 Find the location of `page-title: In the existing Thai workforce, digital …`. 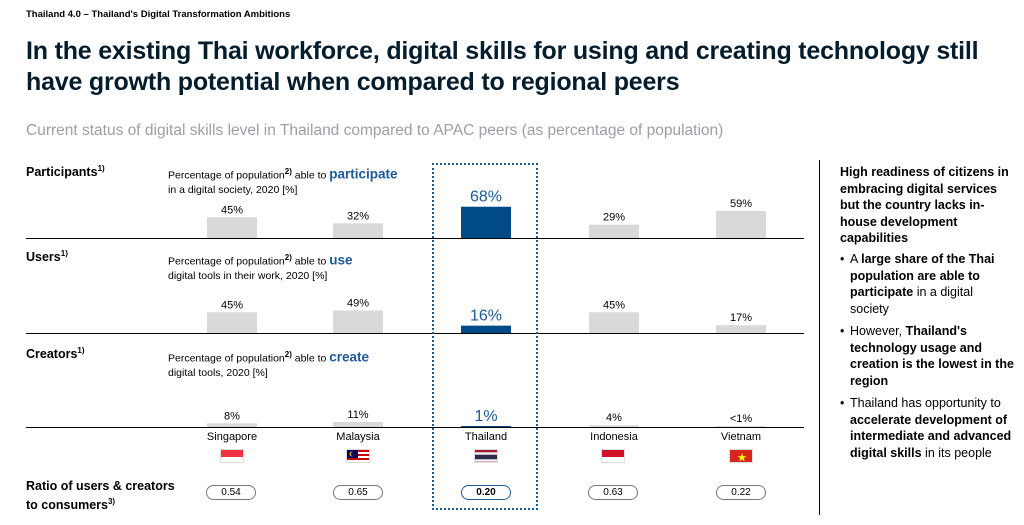

page-title: In the existing Thai workforce, digital … is located at coordinates (502, 66).